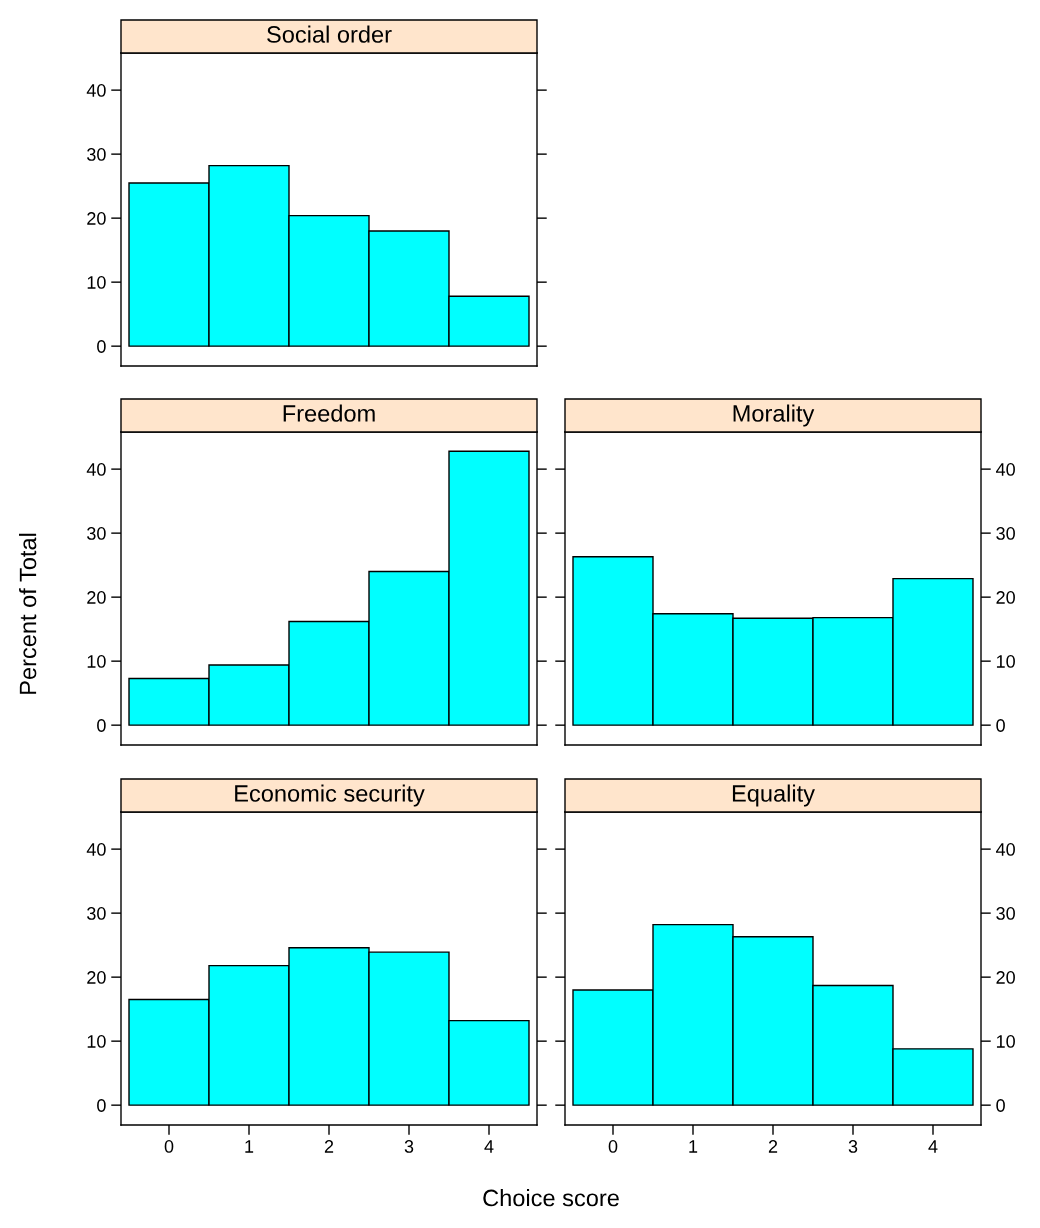 The width and height of the screenshot is (1040, 1228). I want to click on chart-title: Social order, so click(329, 34).